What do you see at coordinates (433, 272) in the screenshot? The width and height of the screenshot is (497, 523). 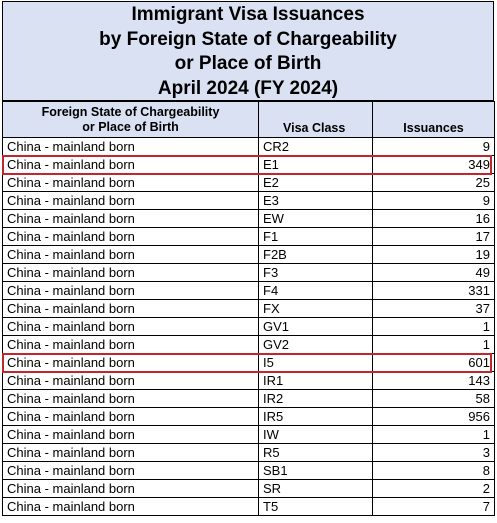 I see `issuances-cell: 49` at bounding box center [433, 272].